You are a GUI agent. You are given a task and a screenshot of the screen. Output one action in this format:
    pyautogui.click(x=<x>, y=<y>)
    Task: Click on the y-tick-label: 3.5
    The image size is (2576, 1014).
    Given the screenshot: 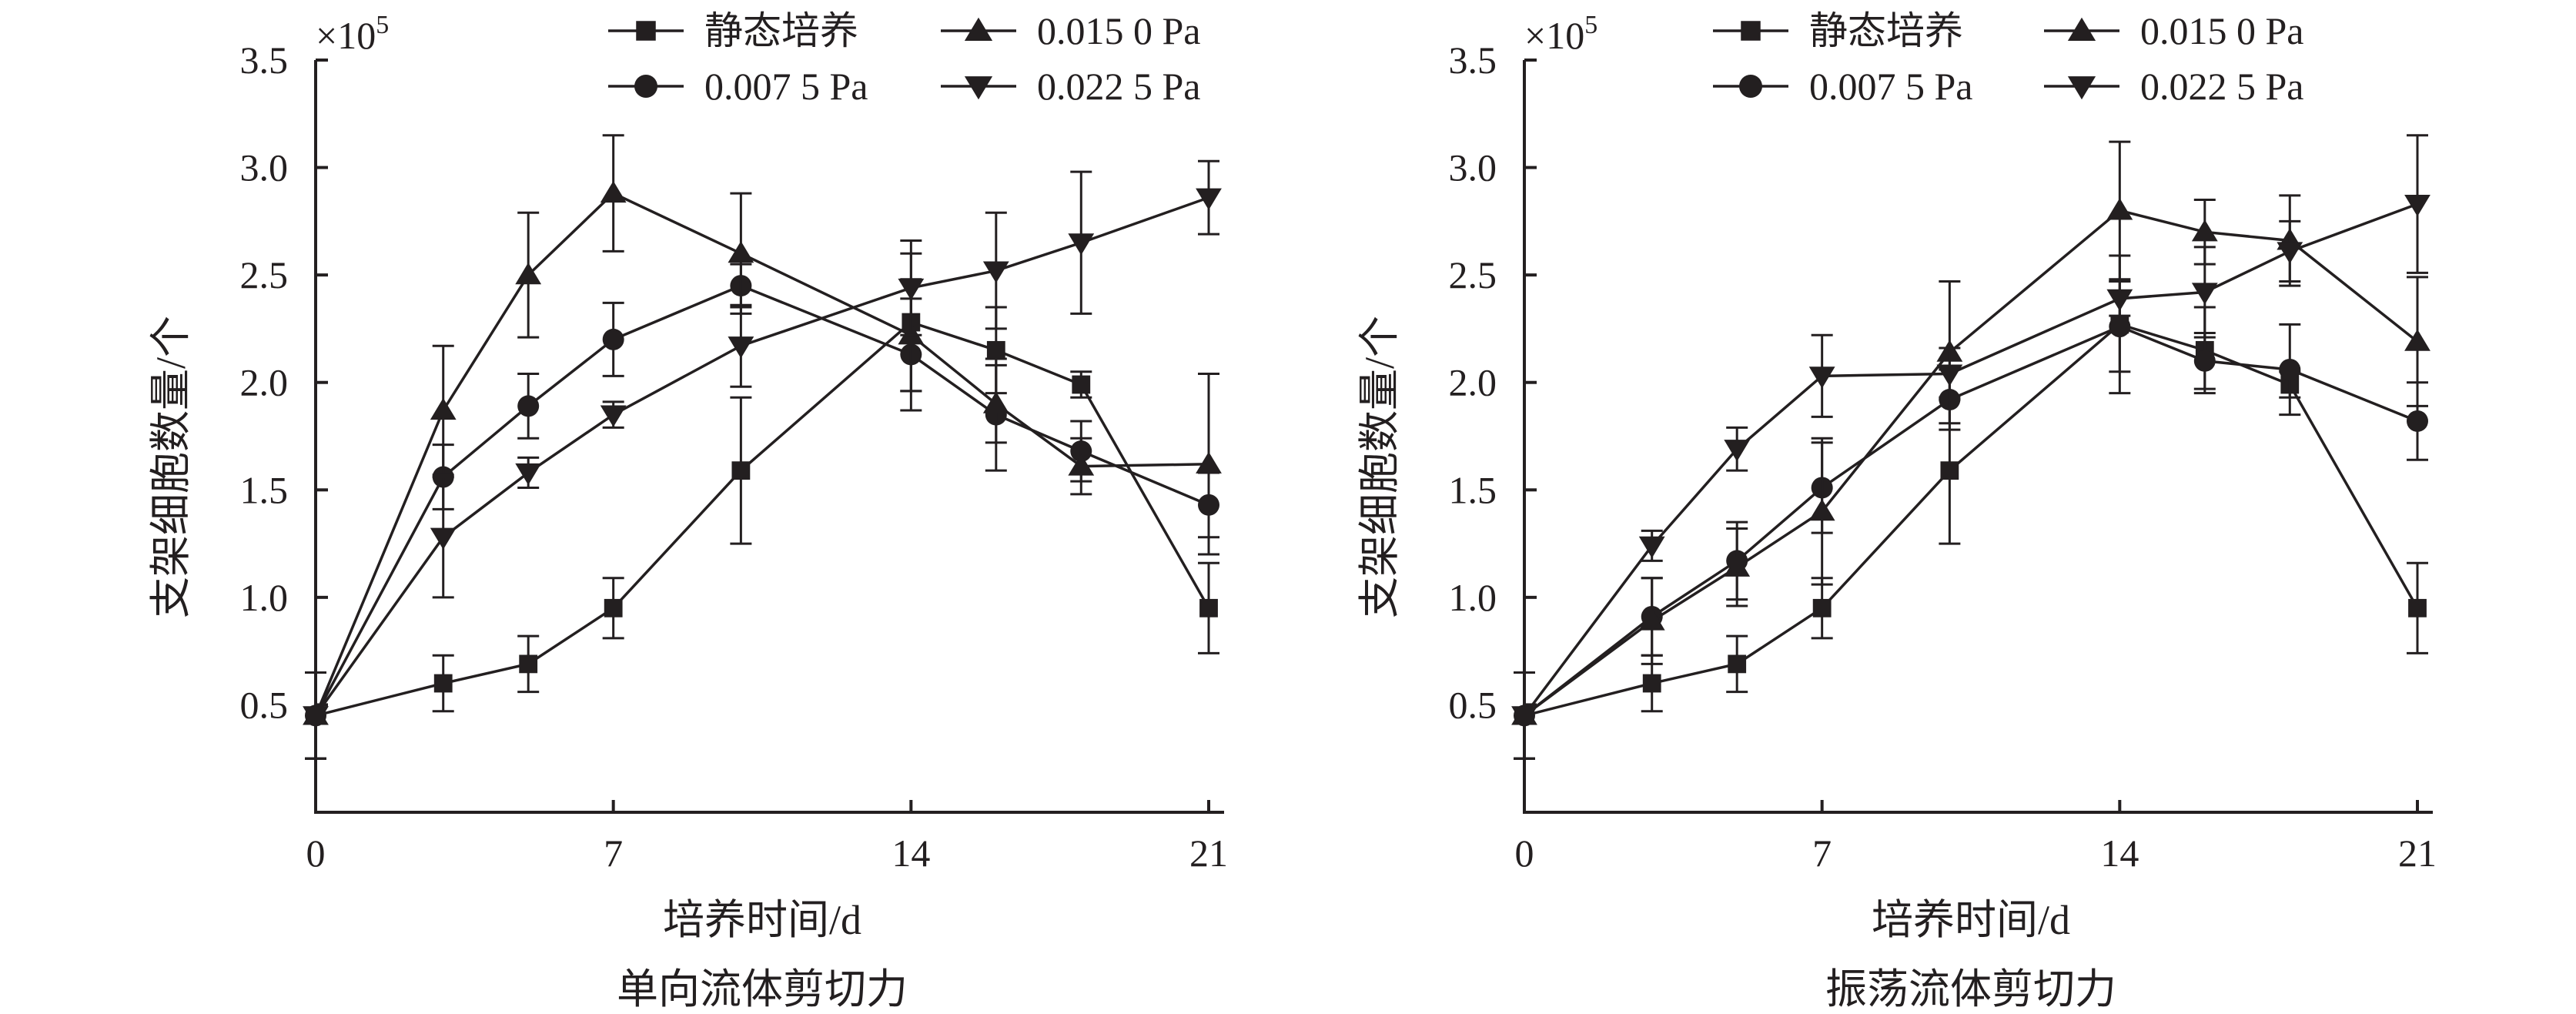 What is the action you would take?
    pyautogui.click(x=264, y=60)
    